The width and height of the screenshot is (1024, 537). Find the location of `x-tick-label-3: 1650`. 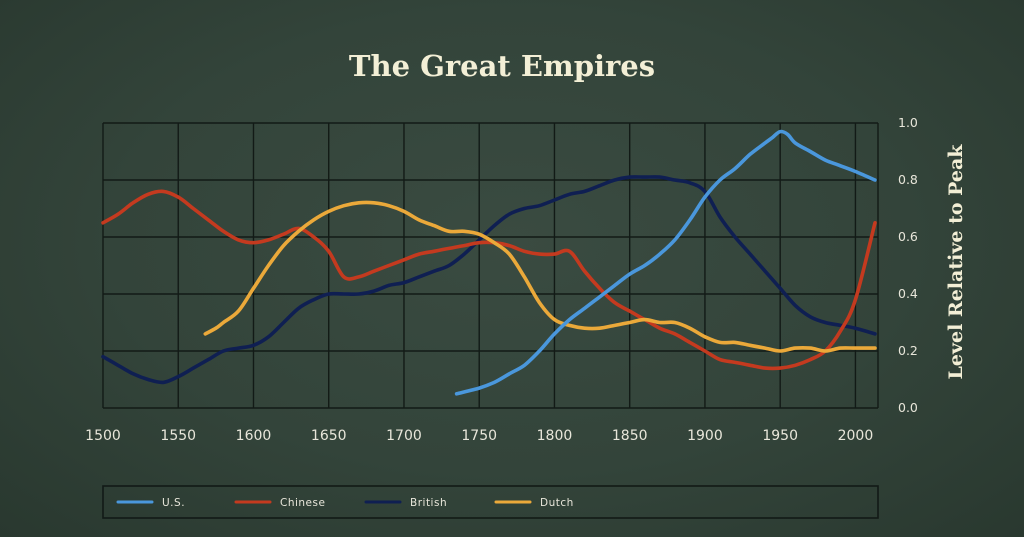

x-tick-label-3: 1650 is located at coordinates (329, 436).